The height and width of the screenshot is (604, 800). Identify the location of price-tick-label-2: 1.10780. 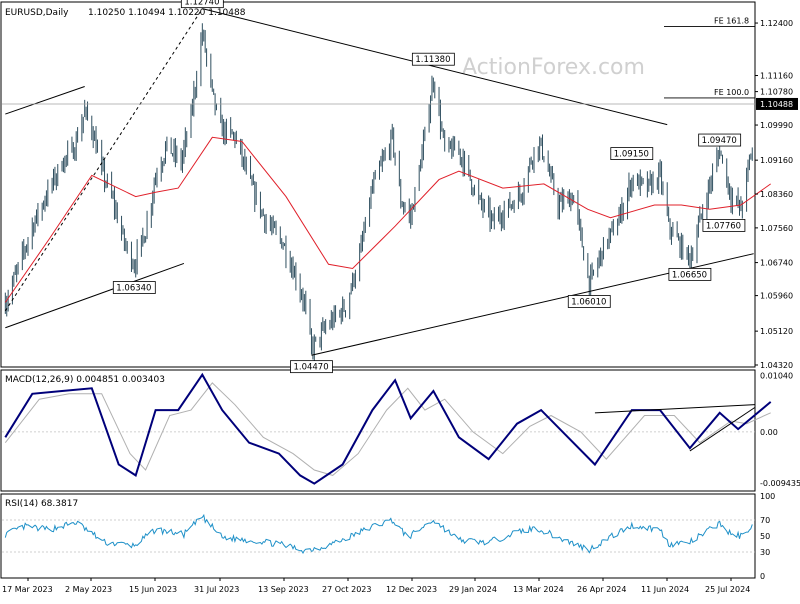
(776, 92).